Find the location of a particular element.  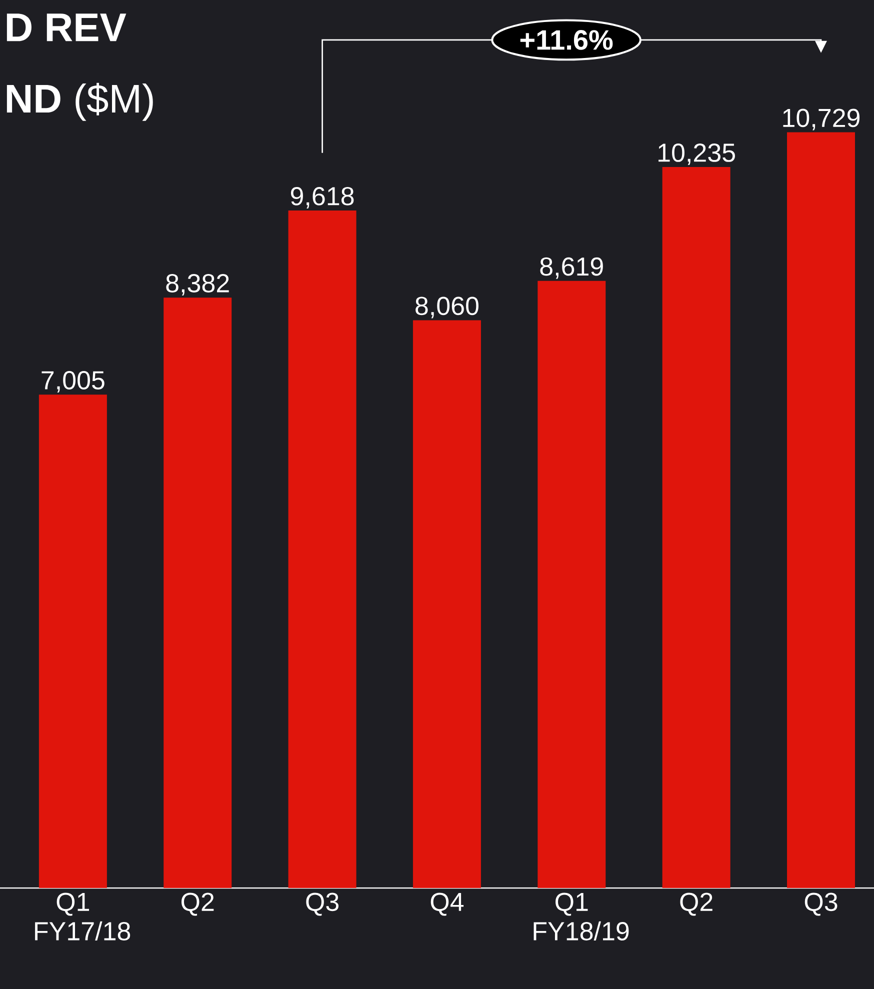

x-tick-label: Q4 is located at coordinates (447, 904).